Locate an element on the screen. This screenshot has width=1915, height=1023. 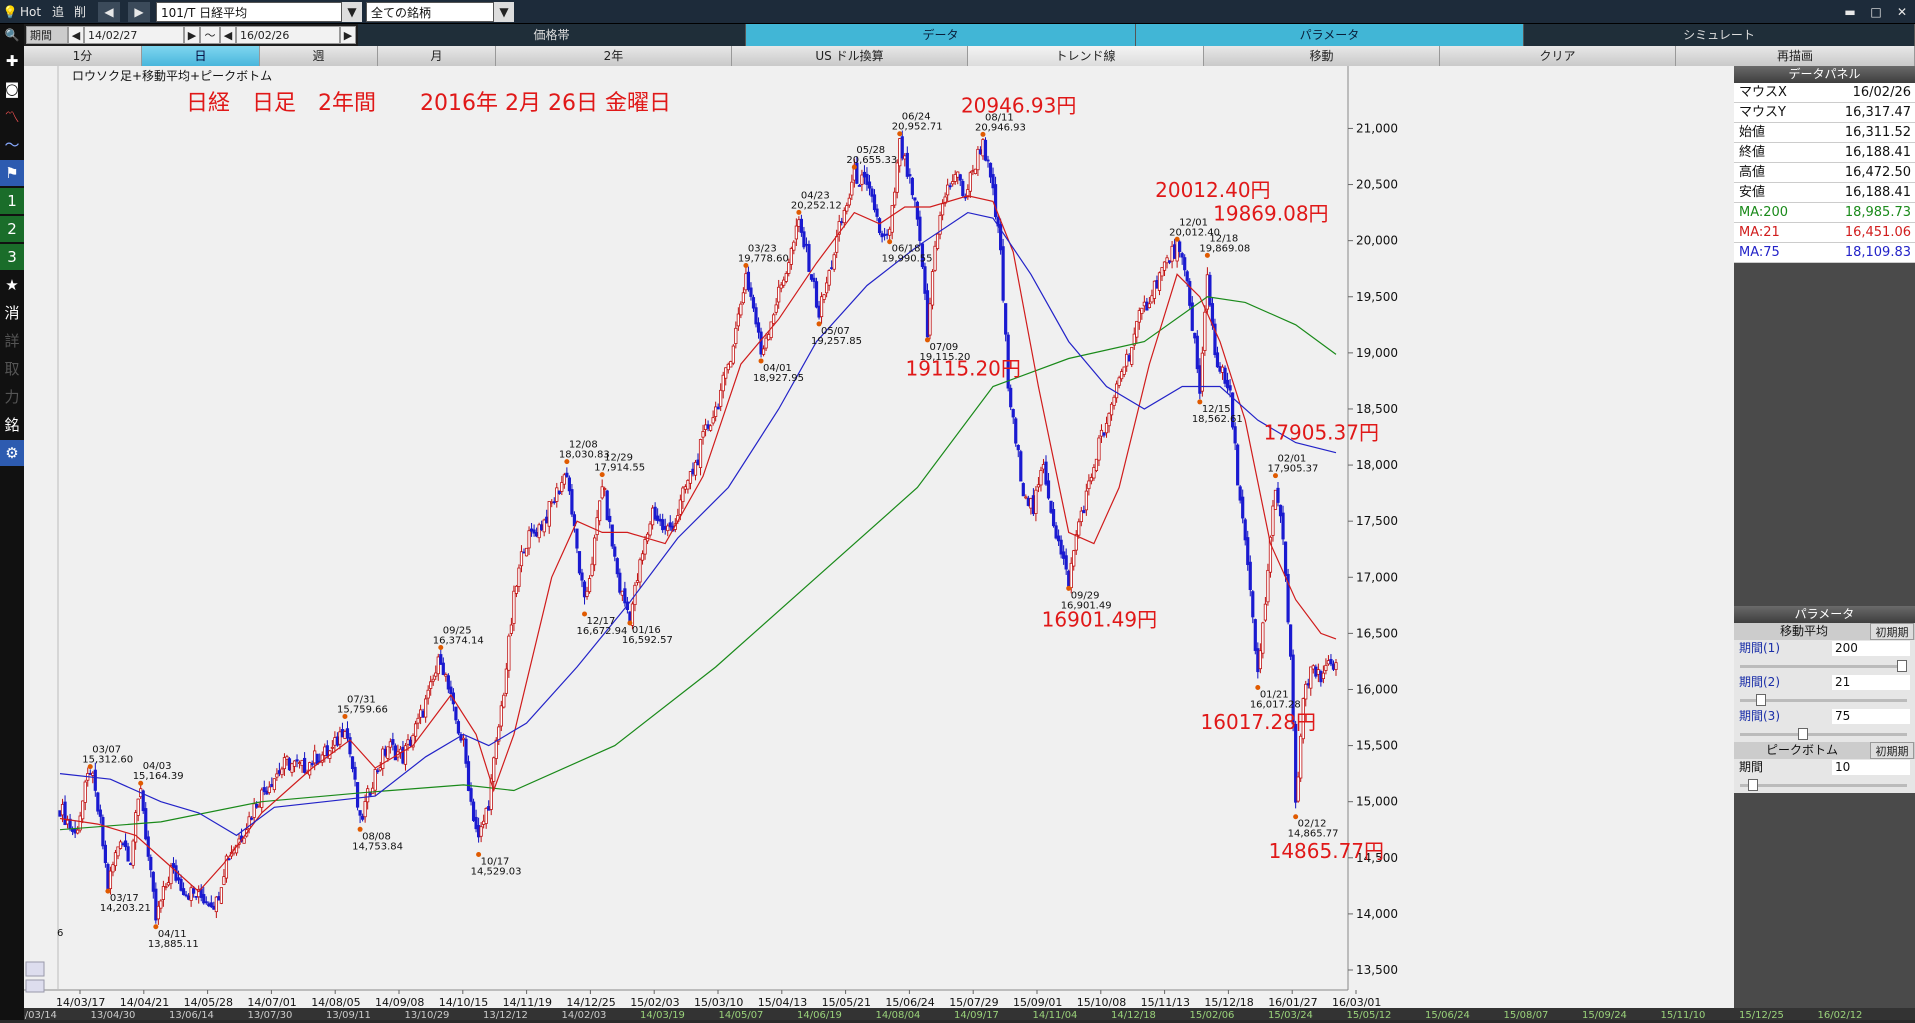
tab-1min: 1分 is located at coordinates (83, 56).